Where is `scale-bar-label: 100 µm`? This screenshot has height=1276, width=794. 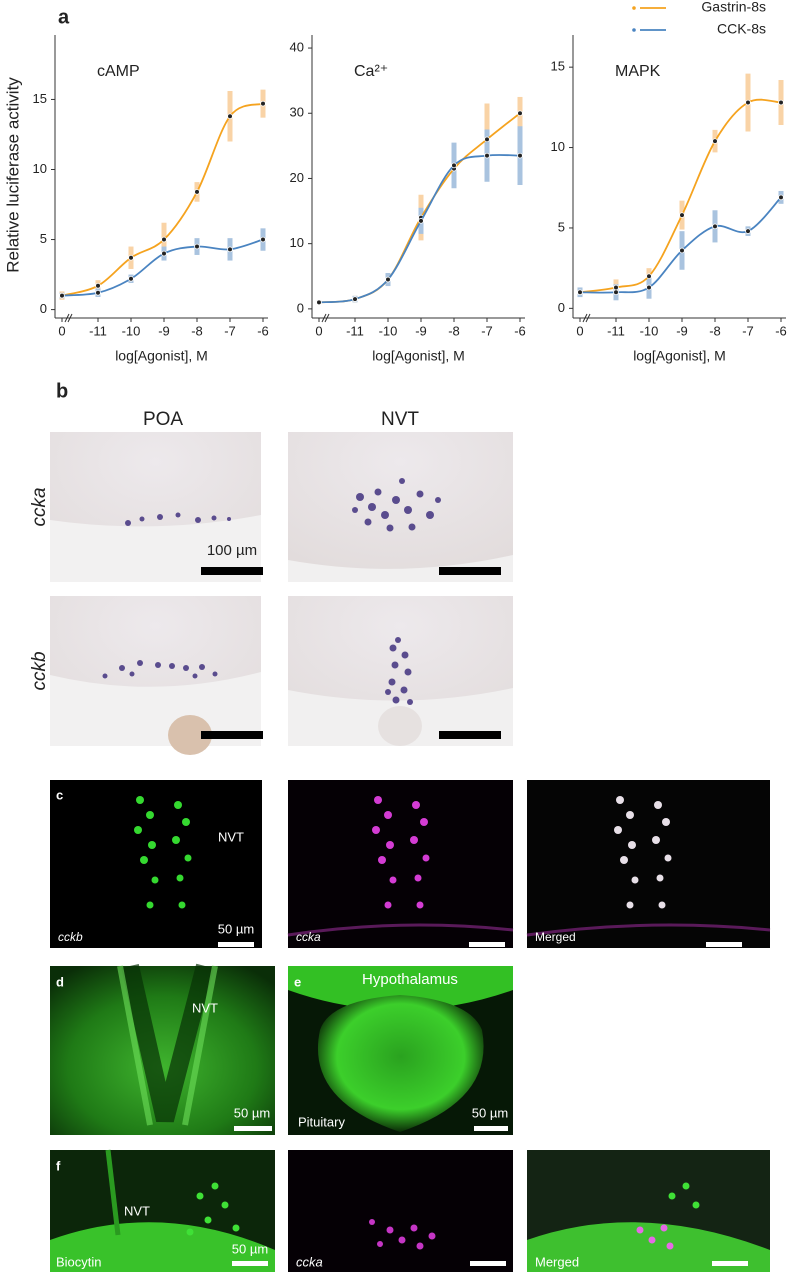
scale-bar-label: 100 µm is located at coordinates (232, 550).